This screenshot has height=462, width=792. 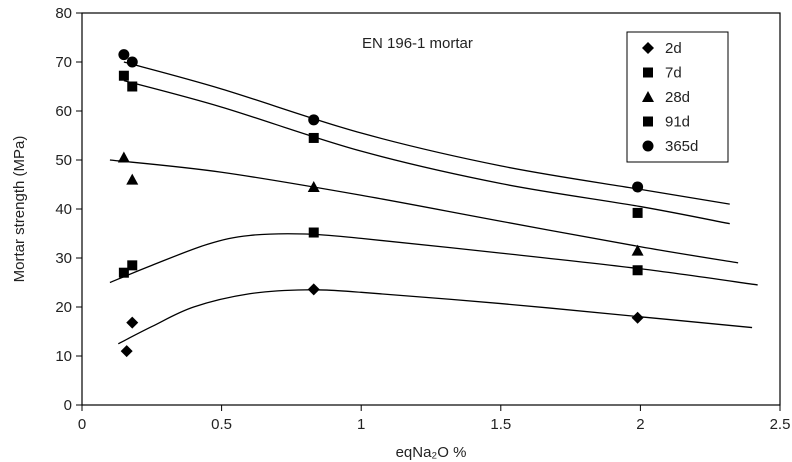 I want to click on legend-label-7d: 7d, so click(x=673, y=73).